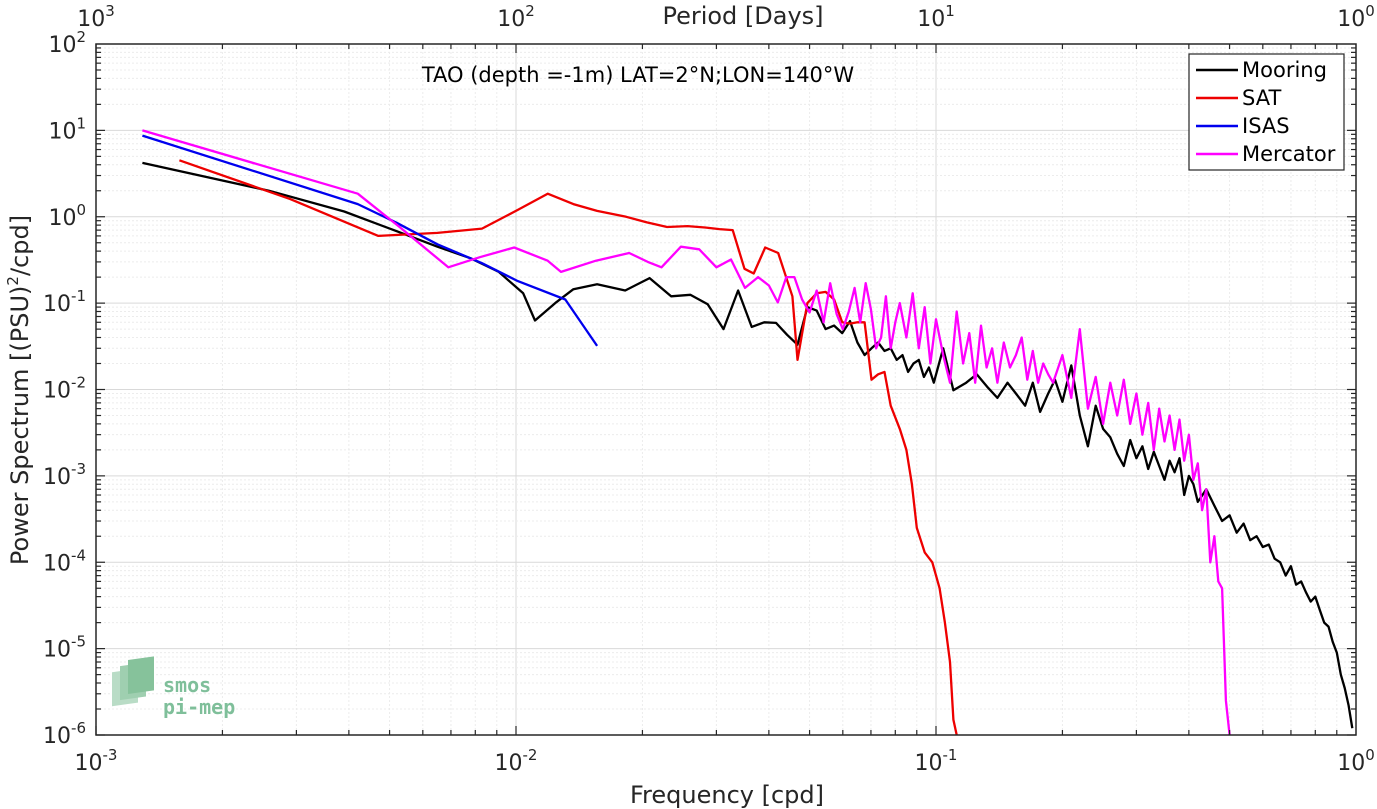 The image size is (1377, 809). Describe the element at coordinates (64, 302) in the screenshot. I see `y-tick-label: 10⁻¹` at that location.